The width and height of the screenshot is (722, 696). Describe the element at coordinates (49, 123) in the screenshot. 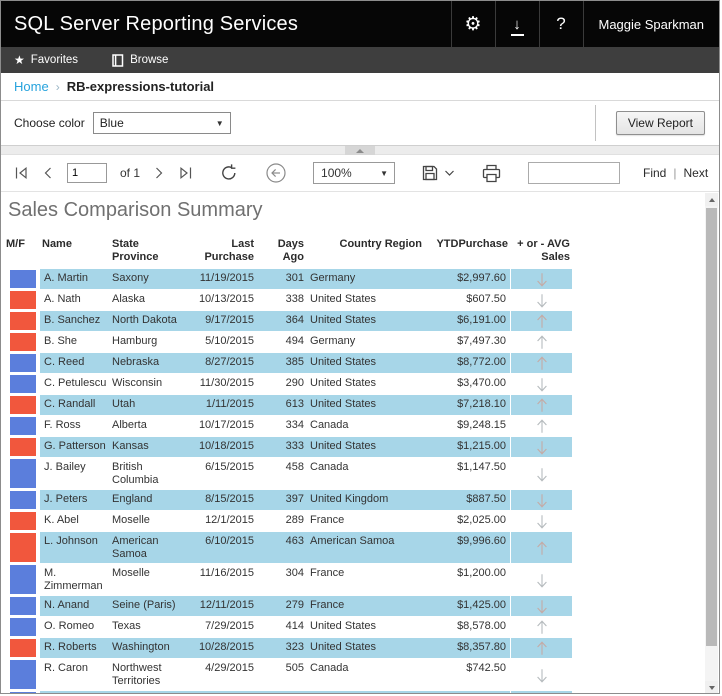

I see `choose-color-label: Choose color` at that location.